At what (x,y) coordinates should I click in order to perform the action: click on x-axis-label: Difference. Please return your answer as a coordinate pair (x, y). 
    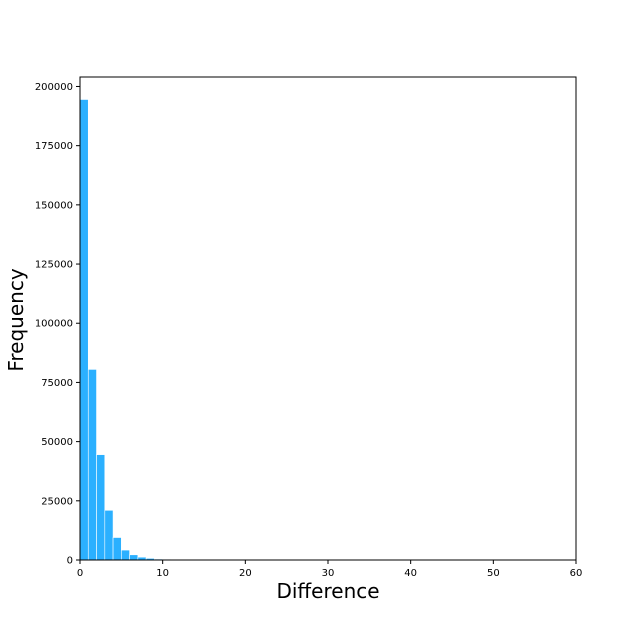
    Looking at the image, I should click on (327, 591).